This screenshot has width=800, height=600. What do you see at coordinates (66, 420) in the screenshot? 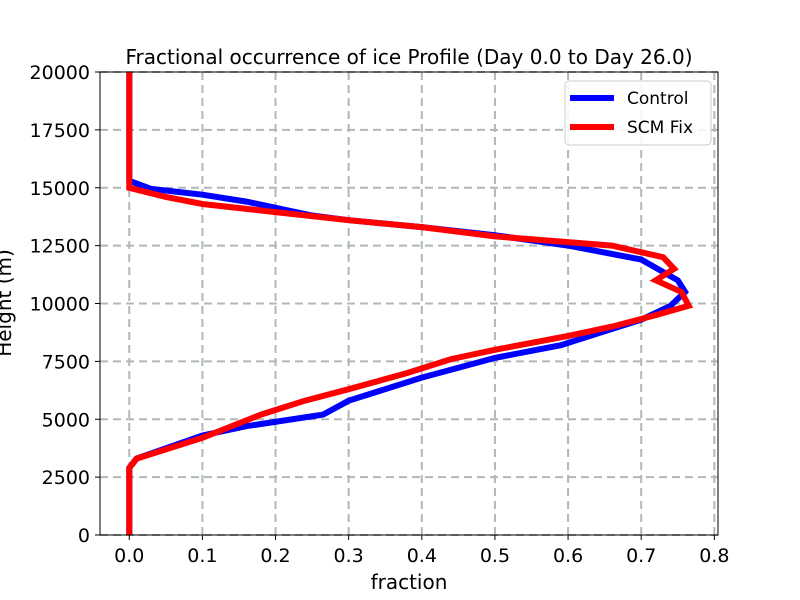
I see `y-tick-label: 5000` at bounding box center [66, 420].